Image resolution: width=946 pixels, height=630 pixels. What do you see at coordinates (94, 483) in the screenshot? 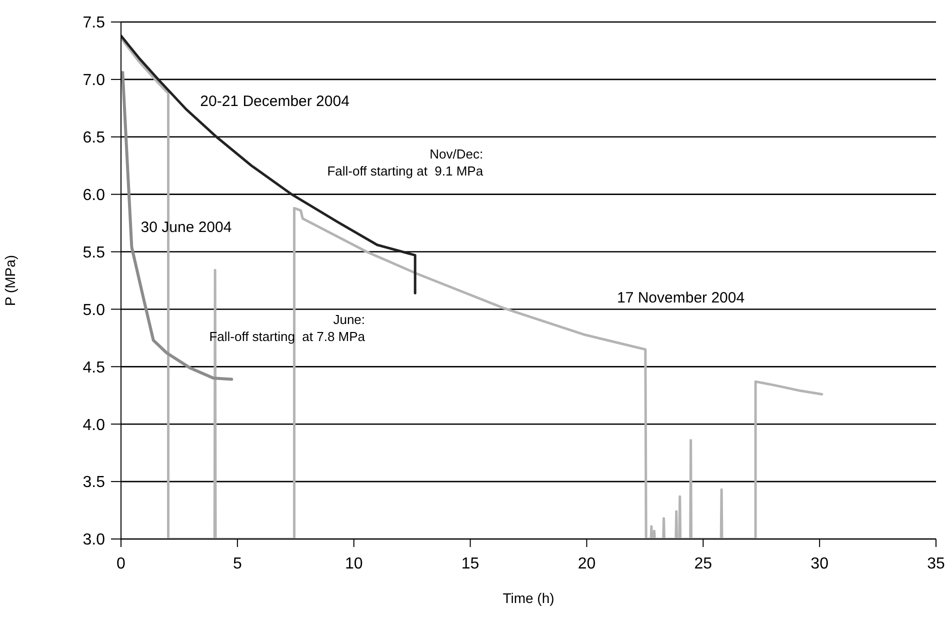
I see `y-tick-label: 3.5` at bounding box center [94, 483].